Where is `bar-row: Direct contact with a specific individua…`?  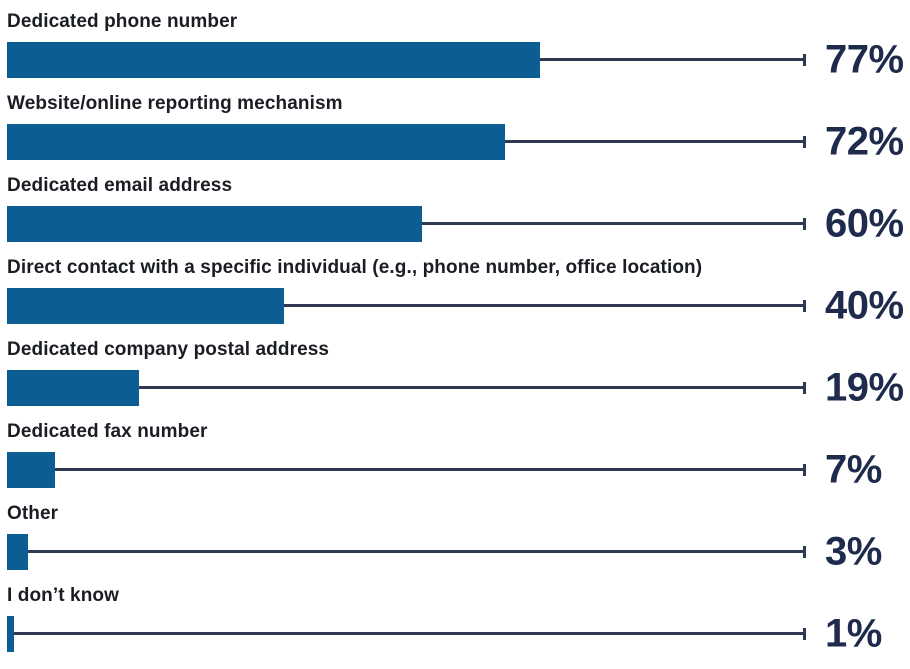
bar-row: Direct contact with a specific individua… is located at coordinates (455, 287).